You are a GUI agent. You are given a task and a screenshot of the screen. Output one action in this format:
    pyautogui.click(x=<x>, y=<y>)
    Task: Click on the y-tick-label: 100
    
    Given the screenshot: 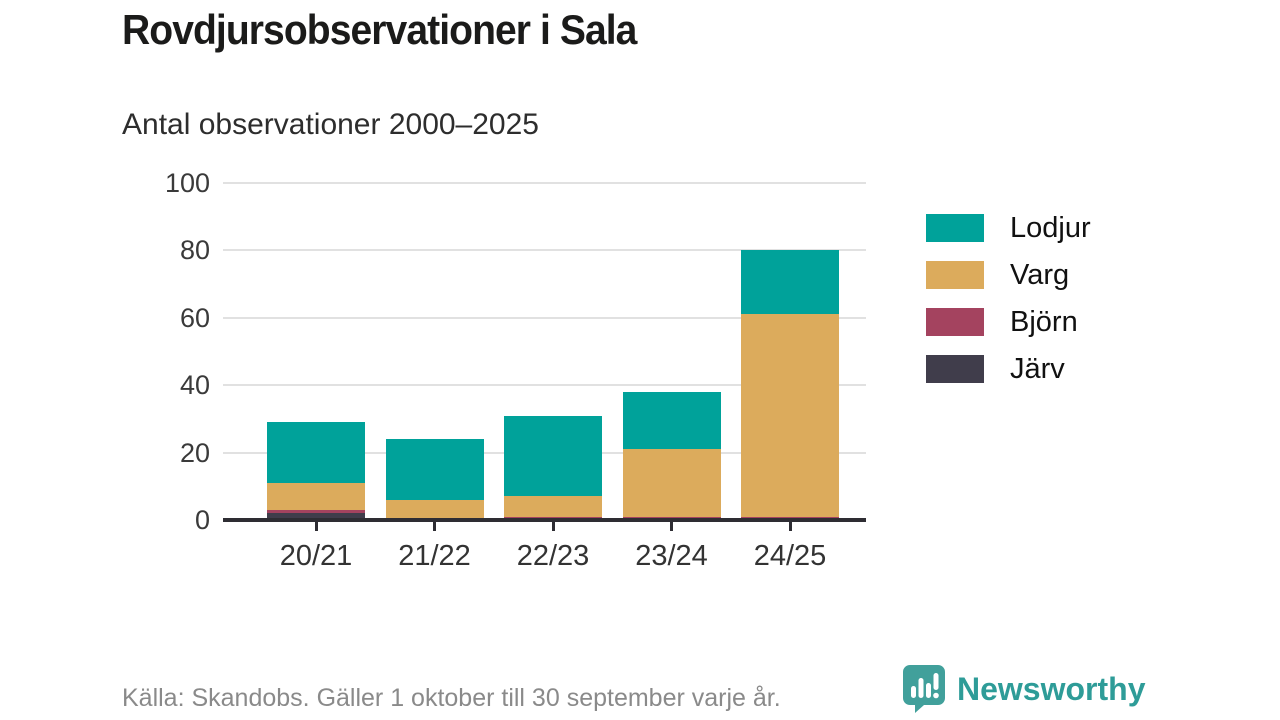 What is the action you would take?
    pyautogui.click(x=187, y=183)
    